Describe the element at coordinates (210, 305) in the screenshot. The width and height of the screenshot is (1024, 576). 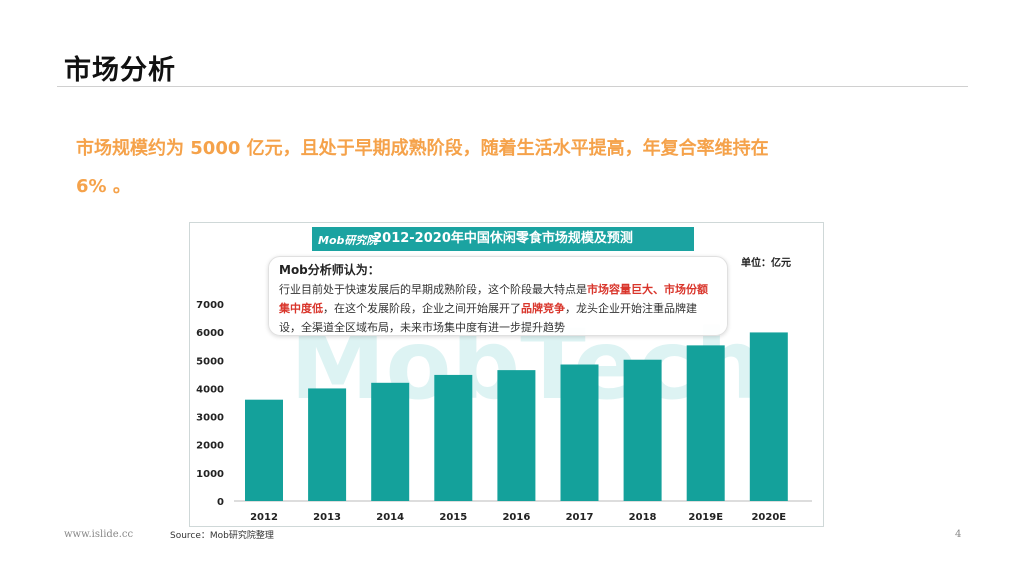
I see `y-tick-label: 7000` at that location.